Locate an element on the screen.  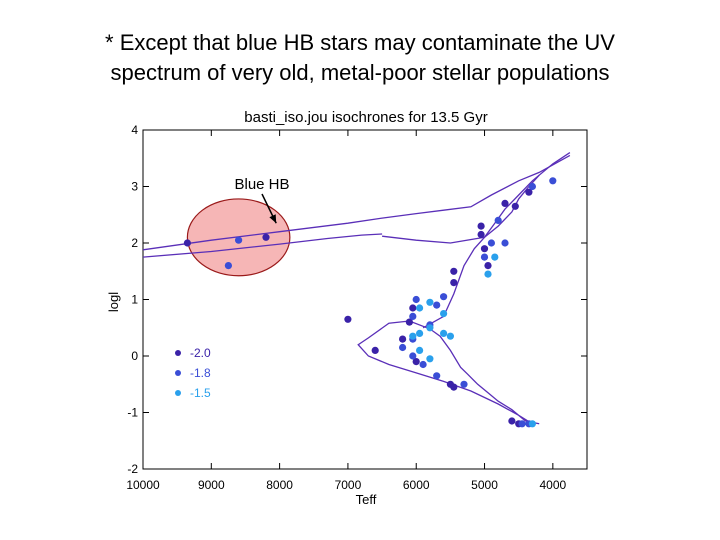
chart-legend: -2.0 -1.8 -1.5 is located at coordinates (193, 373).